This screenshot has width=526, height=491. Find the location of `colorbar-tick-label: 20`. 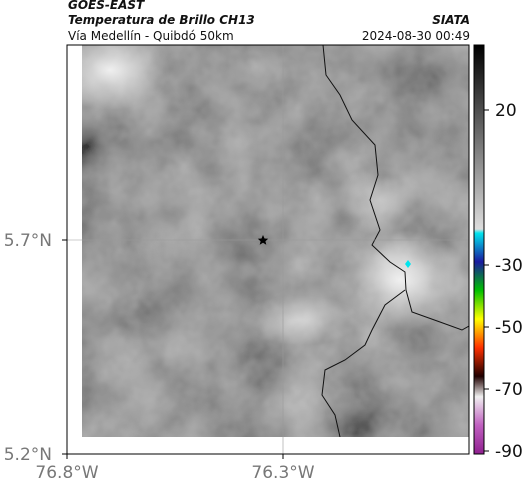

colorbar-tick-label: 20 is located at coordinates (506, 111).